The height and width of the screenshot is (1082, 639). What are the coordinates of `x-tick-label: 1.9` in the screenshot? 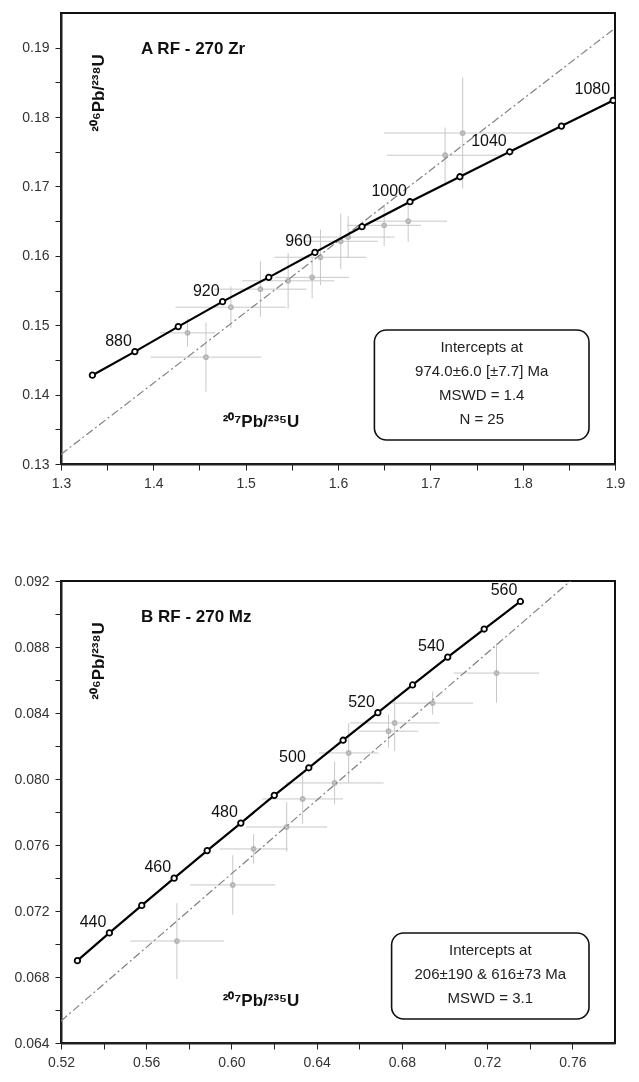 It's located at (615, 482).